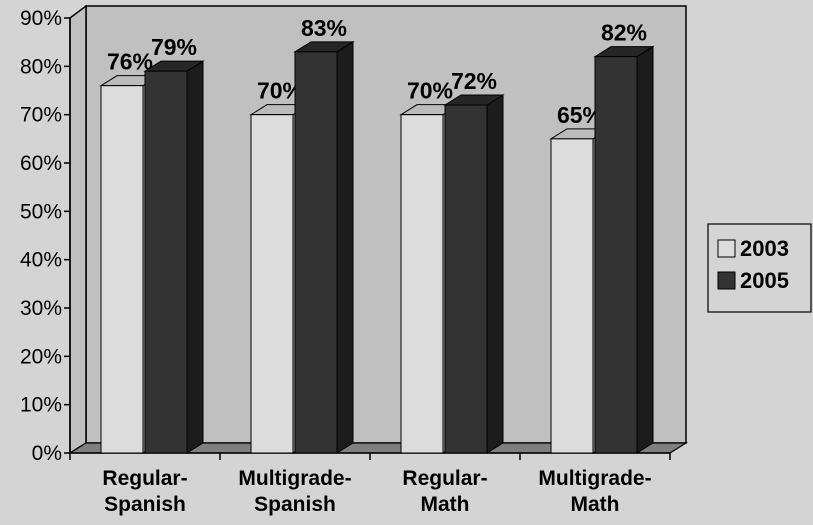 The height and width of the screenshot is (525, 813). Describe the element at coordinates (41, 356) in the screenshot. I see `y-tick-label: 20%` at that location.